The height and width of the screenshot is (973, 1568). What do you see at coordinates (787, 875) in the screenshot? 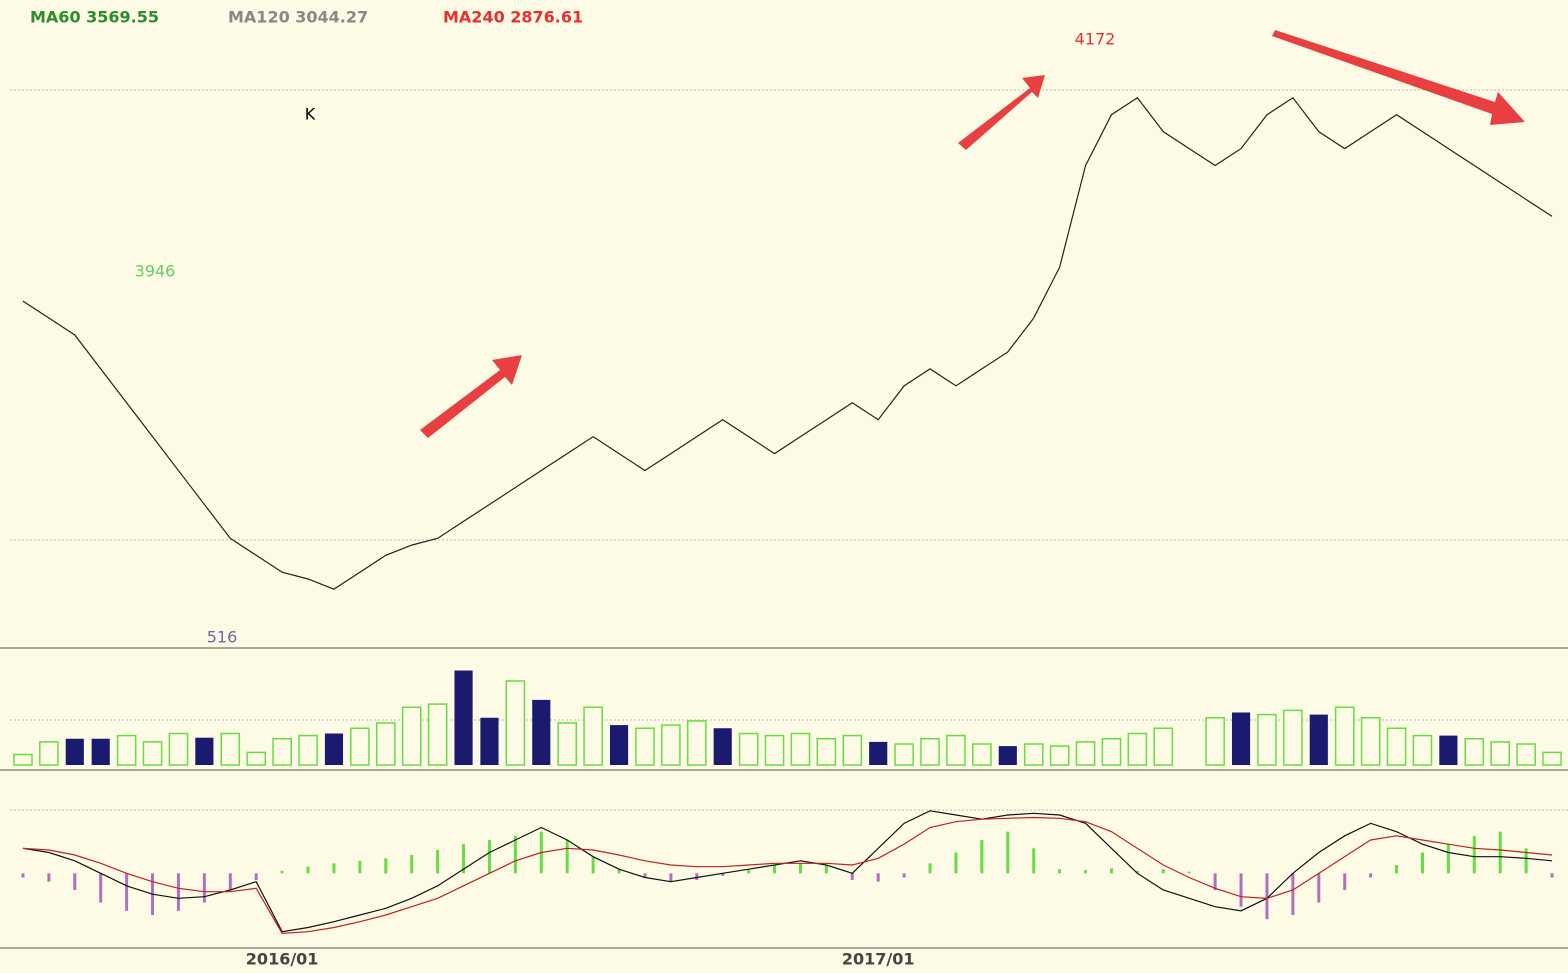
I see `macd-line` at bounding box center [787, 875].